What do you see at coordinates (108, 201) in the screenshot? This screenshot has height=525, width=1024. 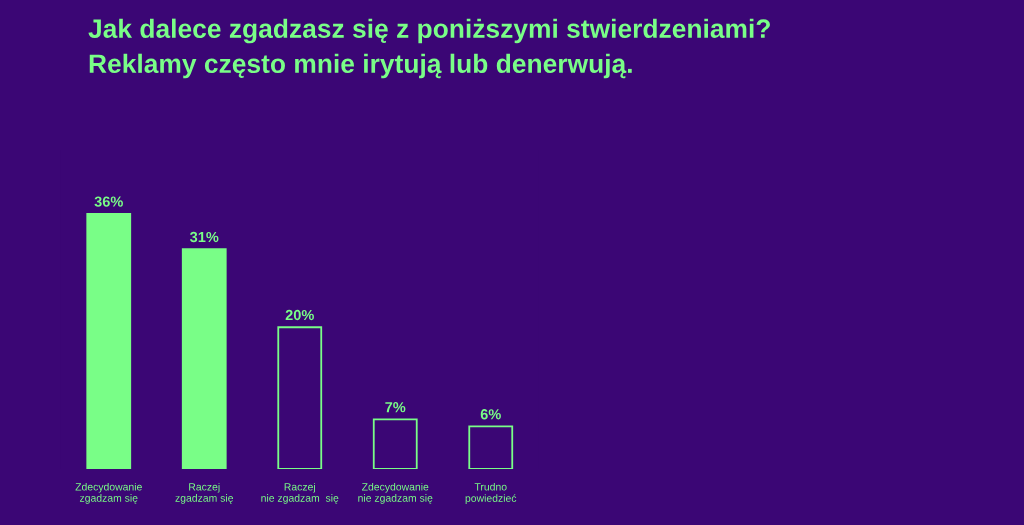 I see `data-label: 36%` at bounding box center [108, 201].